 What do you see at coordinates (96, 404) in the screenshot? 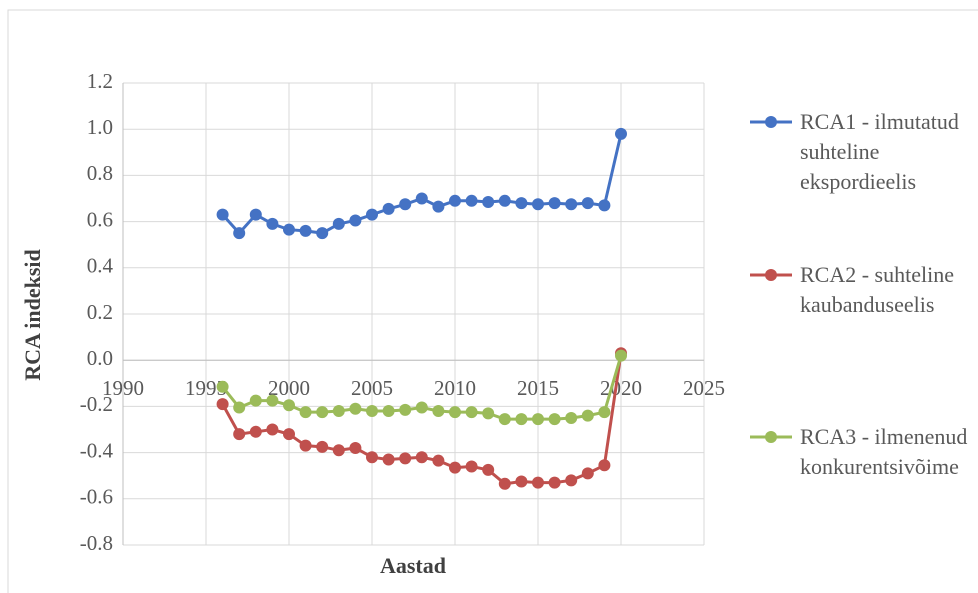
I see `y-tick-label: -0.2` at bounding box center [96, 404].